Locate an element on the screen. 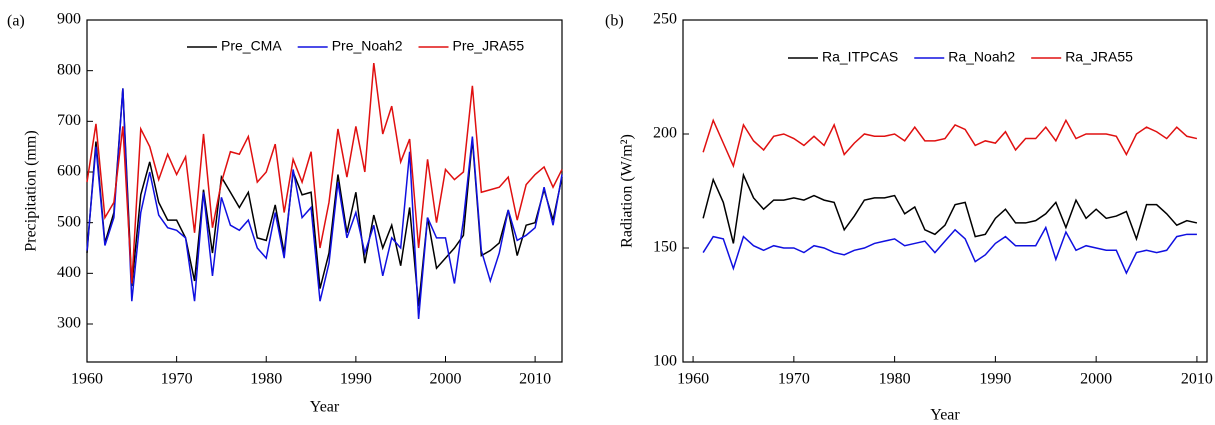 This screenshot has height=425, width=1215. y-tick-label: 700 is located at coordinates (69, 120).